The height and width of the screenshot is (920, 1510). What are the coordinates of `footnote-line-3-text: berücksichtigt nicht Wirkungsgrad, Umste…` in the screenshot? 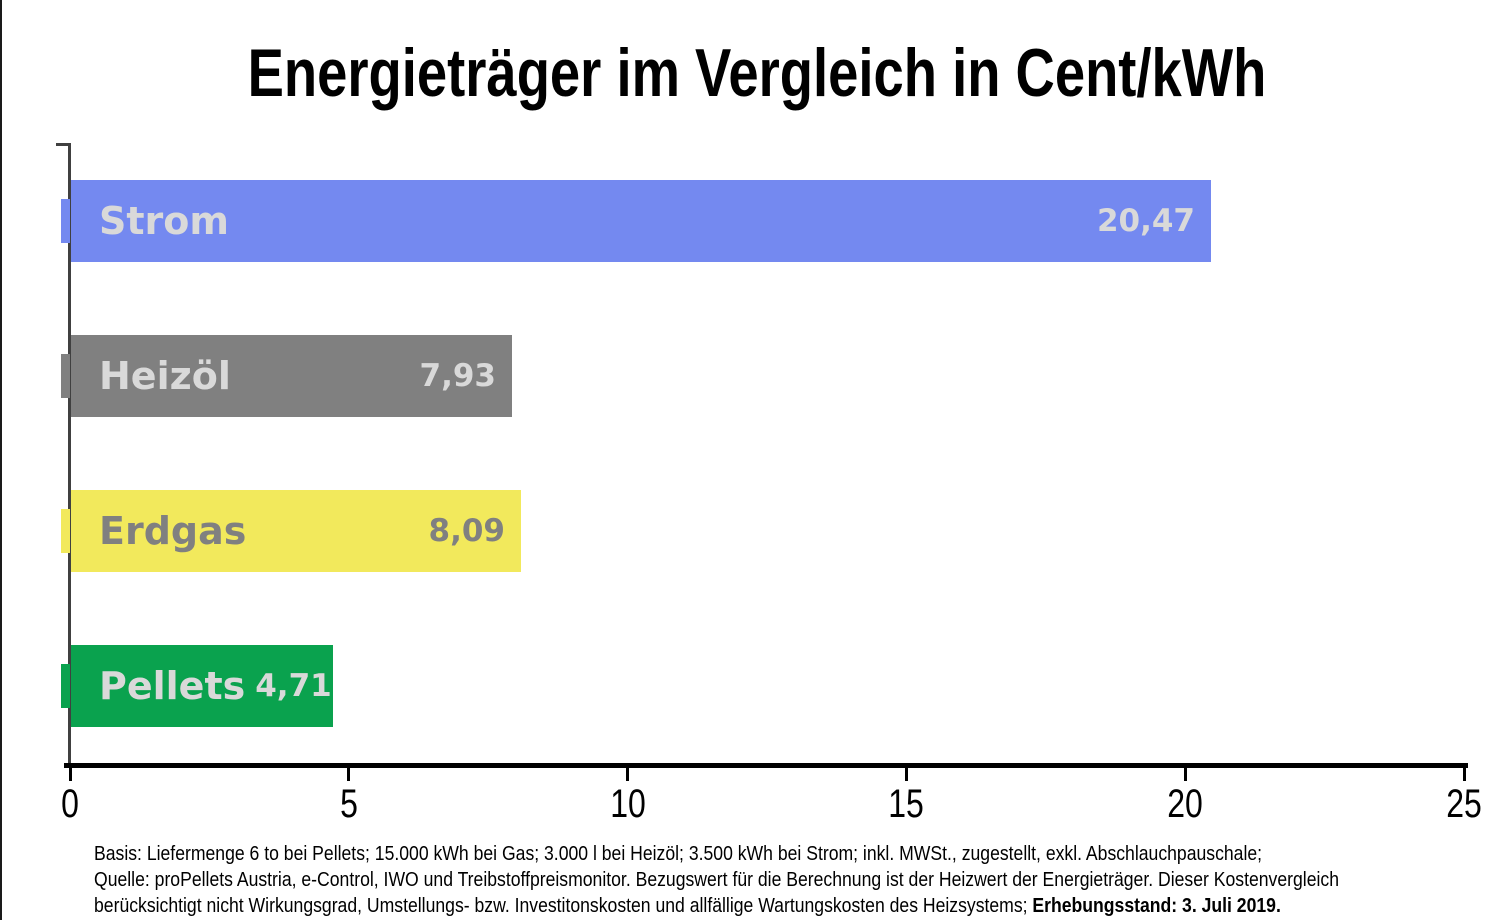 It's located at (563, 906).